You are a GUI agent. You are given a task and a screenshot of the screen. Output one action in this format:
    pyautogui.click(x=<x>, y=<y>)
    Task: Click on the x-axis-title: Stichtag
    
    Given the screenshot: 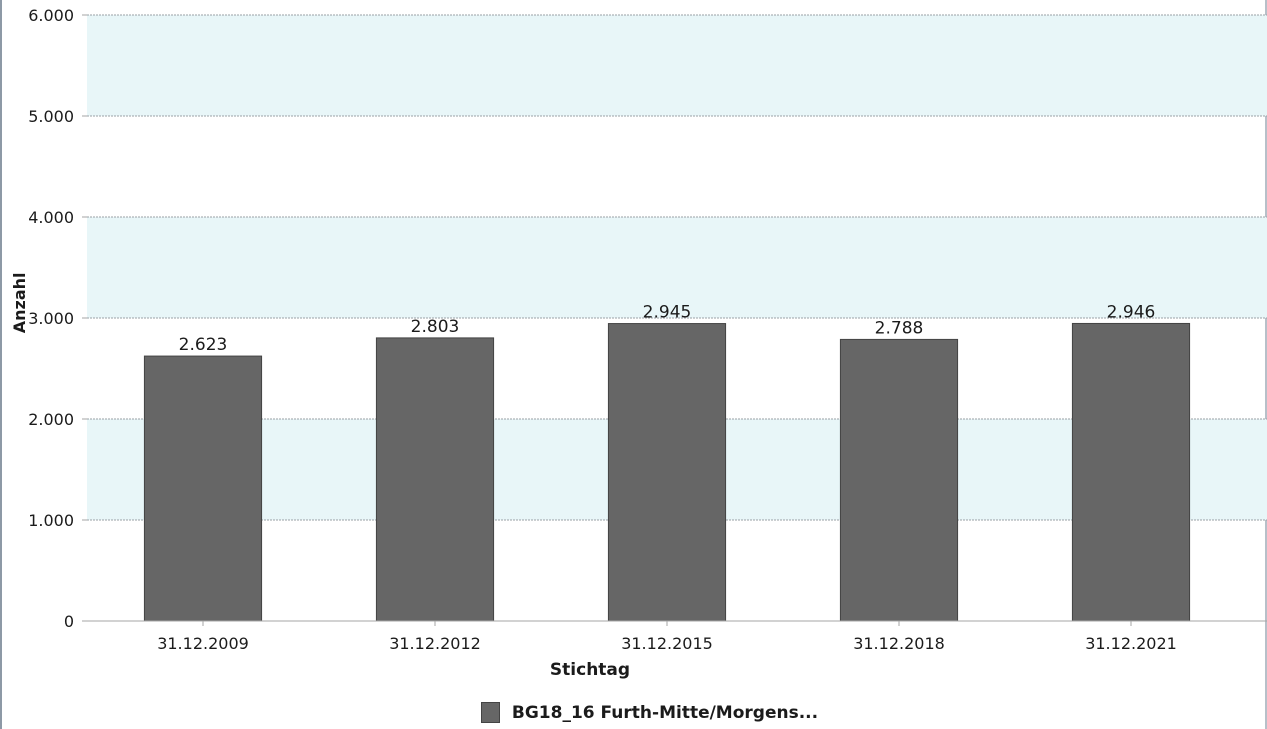 What is the action you would take?
    pyautogui.click(x=590, y=670)
    